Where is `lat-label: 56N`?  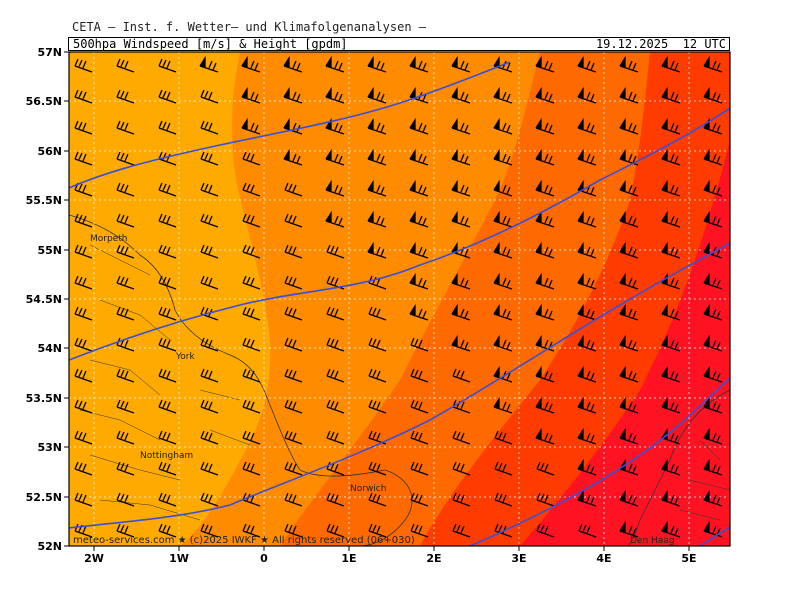 lat-label: 56N is located at coordinates (49, 151).